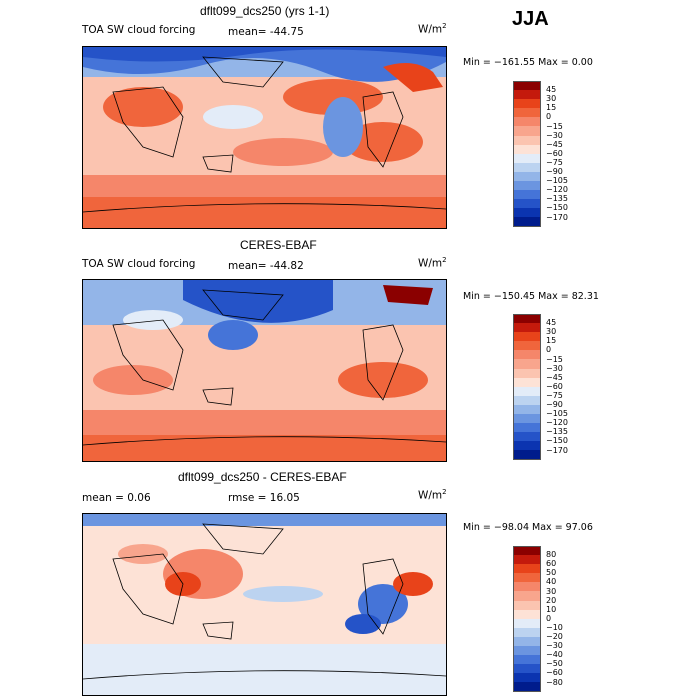 The image size is (700, 700). Describe the element at coordinates (551, 573) in the screenshot. I see `colorbar-tick-label: 50` at that location.